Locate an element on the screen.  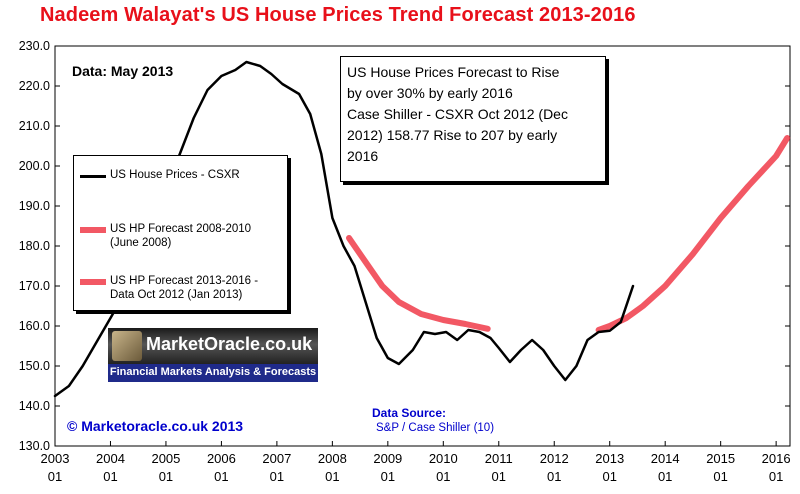
data-source-value: S&P / Case Shiller (10) is located at coordinates (435, 428).